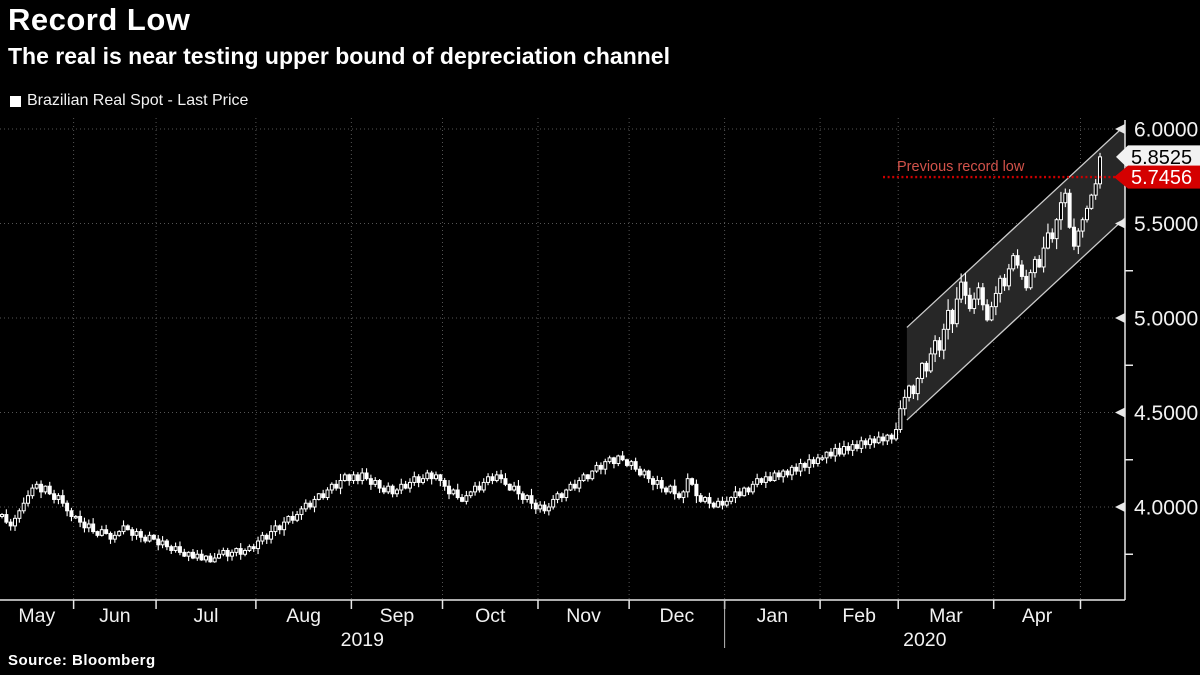  What do you see at coordinates (15, 101) in the screenshot?
I see `legend-marker-icon` at bounding box center [15, 101].